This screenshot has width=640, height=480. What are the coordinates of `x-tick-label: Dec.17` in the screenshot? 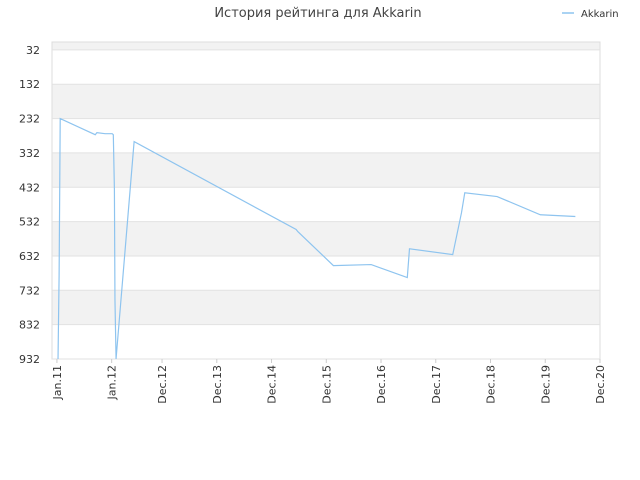 It's located at (436, 384).